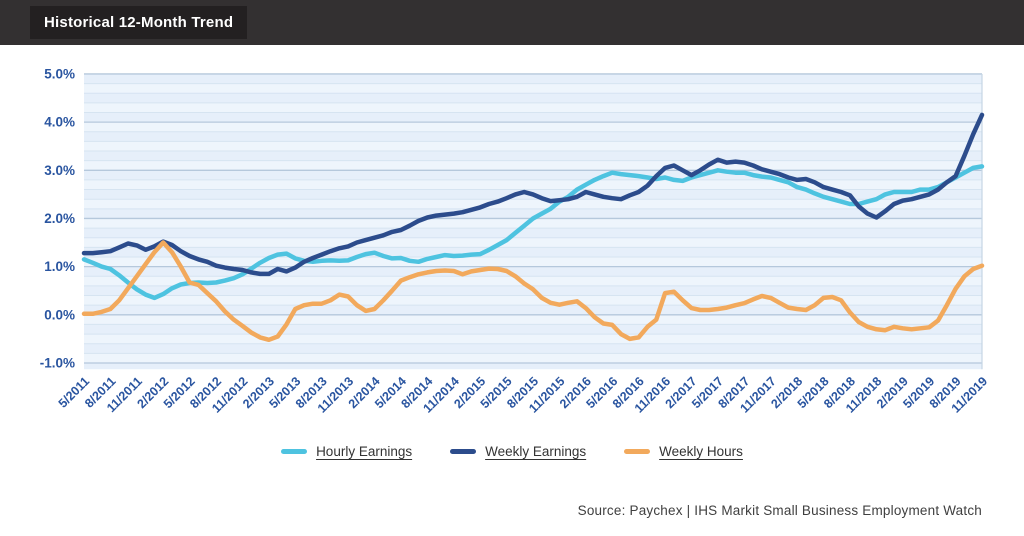 This screenshot has width=1024, height=536. Describe the element at coordinates (57, 362) in the screenshot. I see `y-tick-label: -1.0%` at that location.